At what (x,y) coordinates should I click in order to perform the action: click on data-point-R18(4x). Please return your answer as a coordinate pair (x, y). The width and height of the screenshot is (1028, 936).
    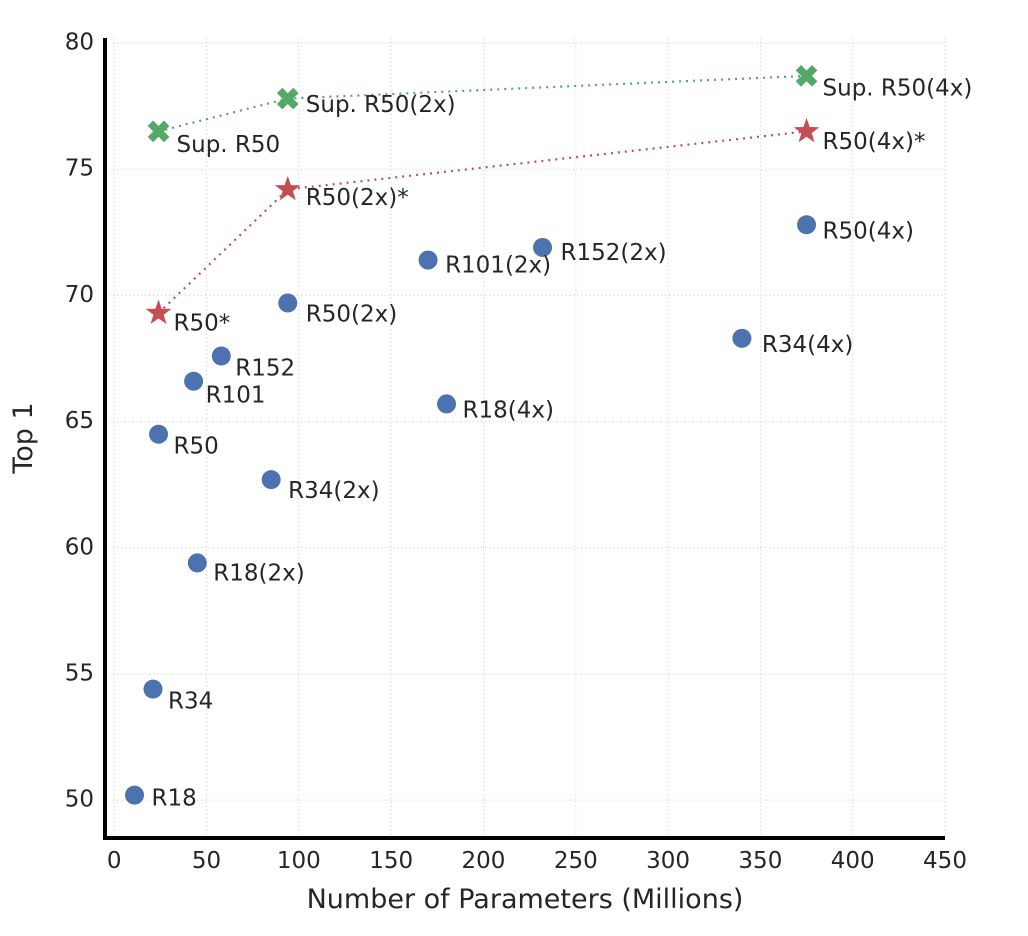
    Looking at the image, I should click on (447, 404).